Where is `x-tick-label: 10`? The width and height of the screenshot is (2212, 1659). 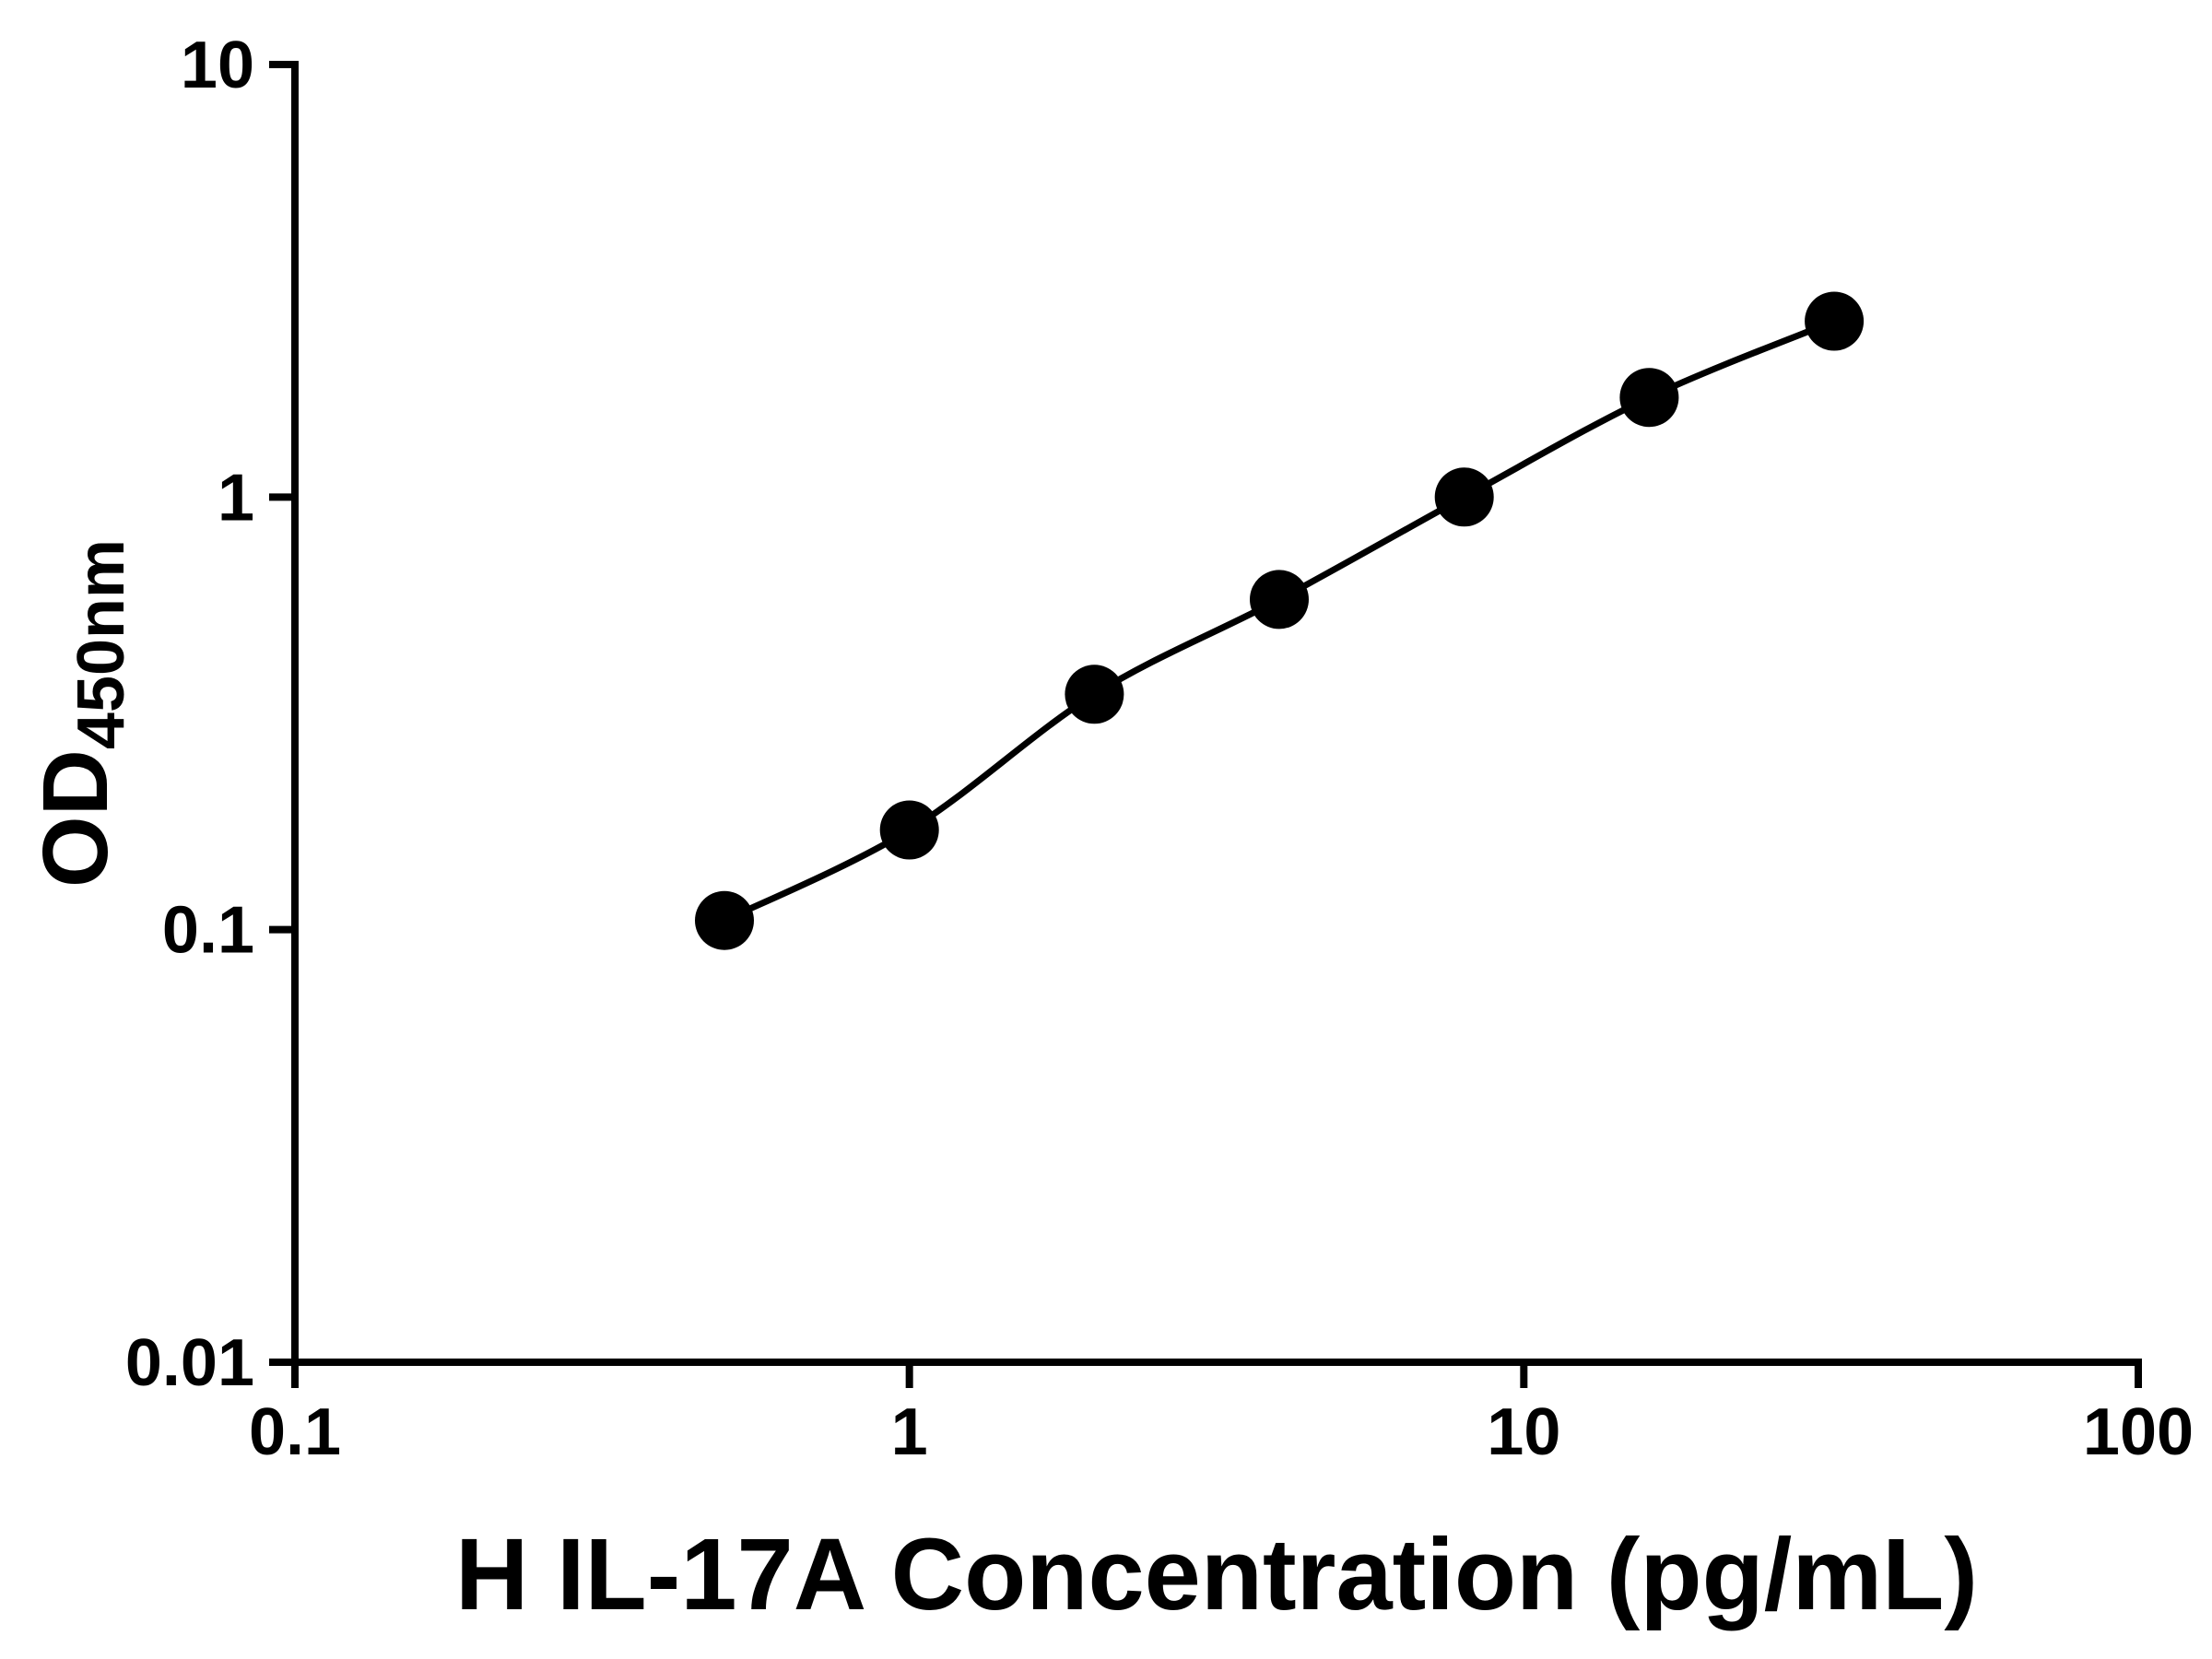
x-tick-label: 10 is located at coordinates (1523, 1432).